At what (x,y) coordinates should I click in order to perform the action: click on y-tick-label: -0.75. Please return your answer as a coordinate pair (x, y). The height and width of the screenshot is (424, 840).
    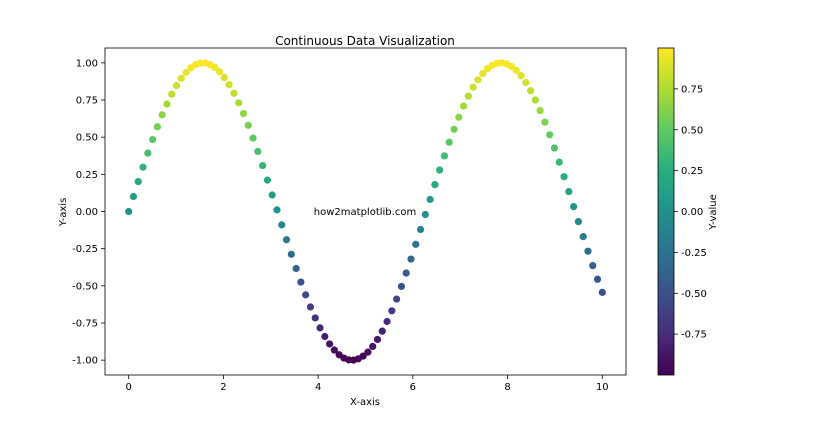
    Looking at the image, I should click on (85, 323).